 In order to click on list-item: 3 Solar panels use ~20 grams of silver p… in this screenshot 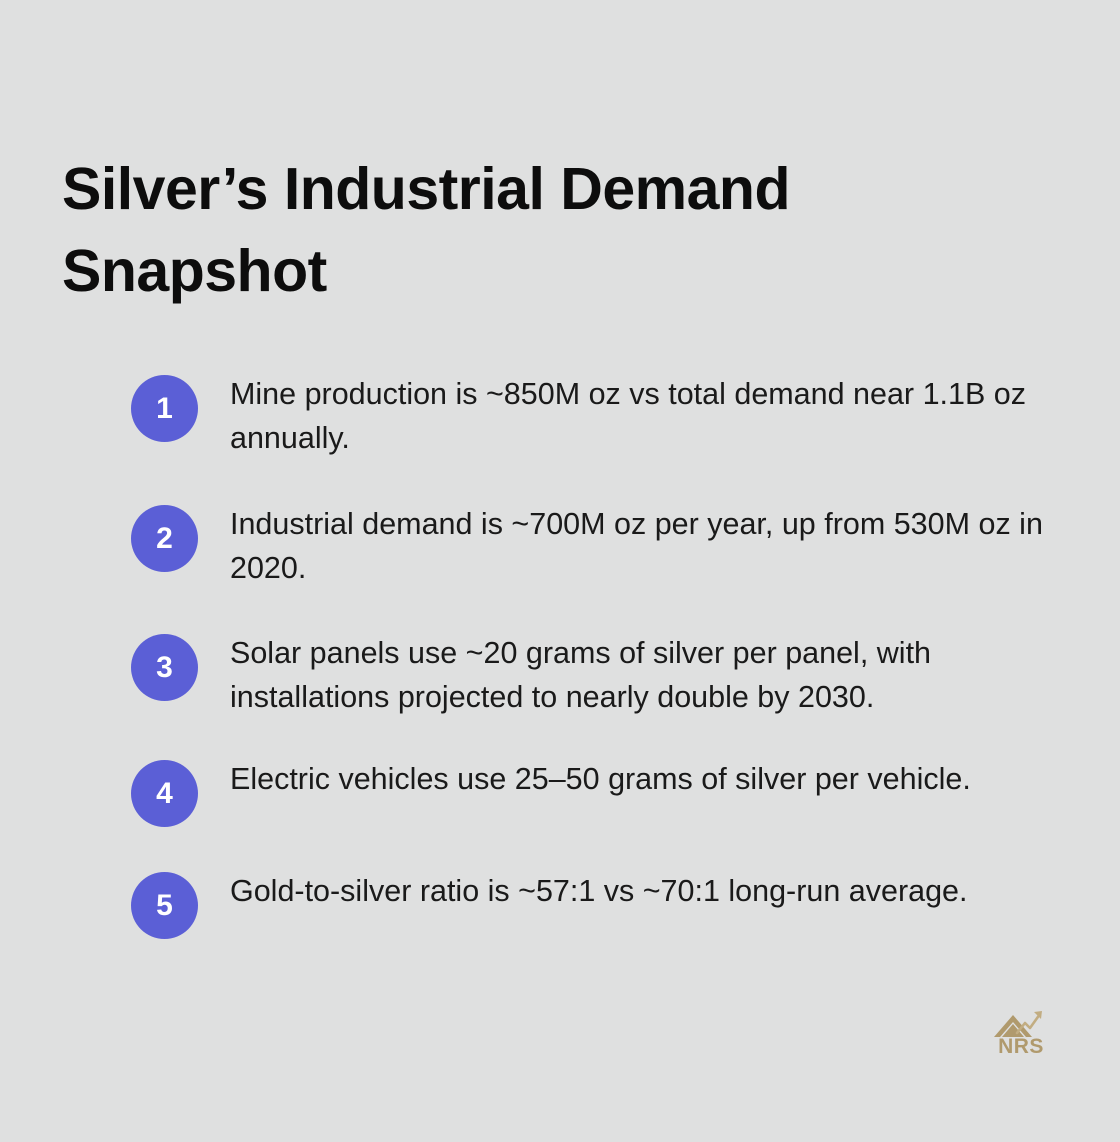, I will do `click(601, 675)`.